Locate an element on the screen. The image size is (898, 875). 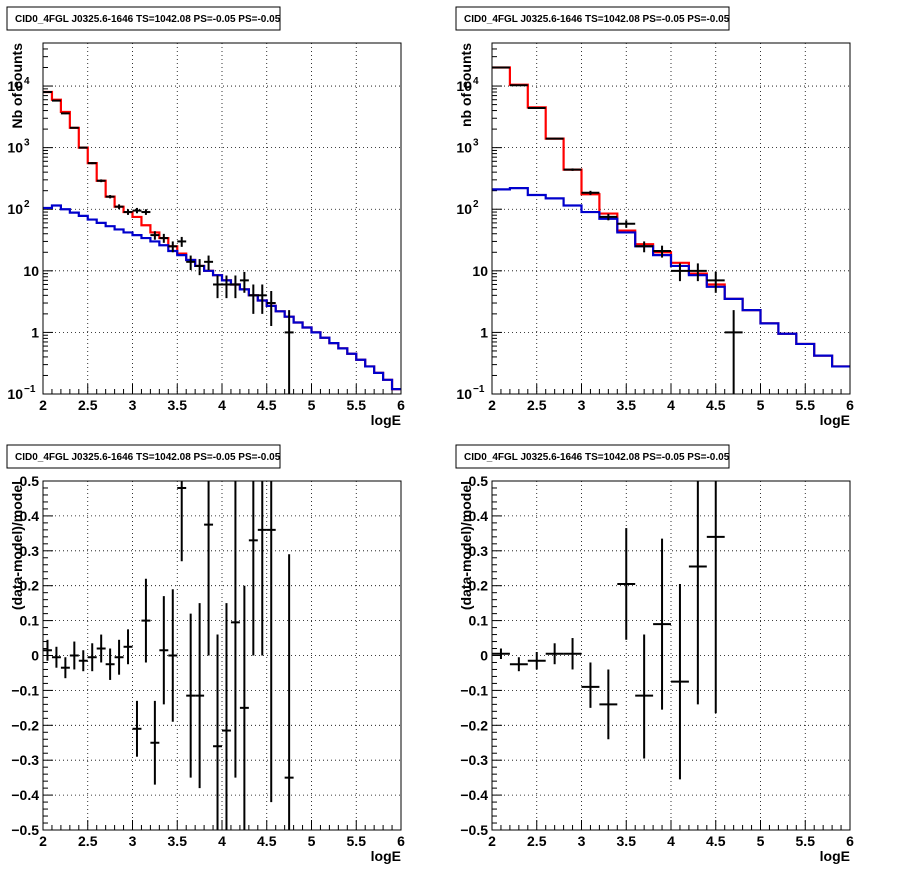
source-model-histogram is located at coordinates (671, 277).